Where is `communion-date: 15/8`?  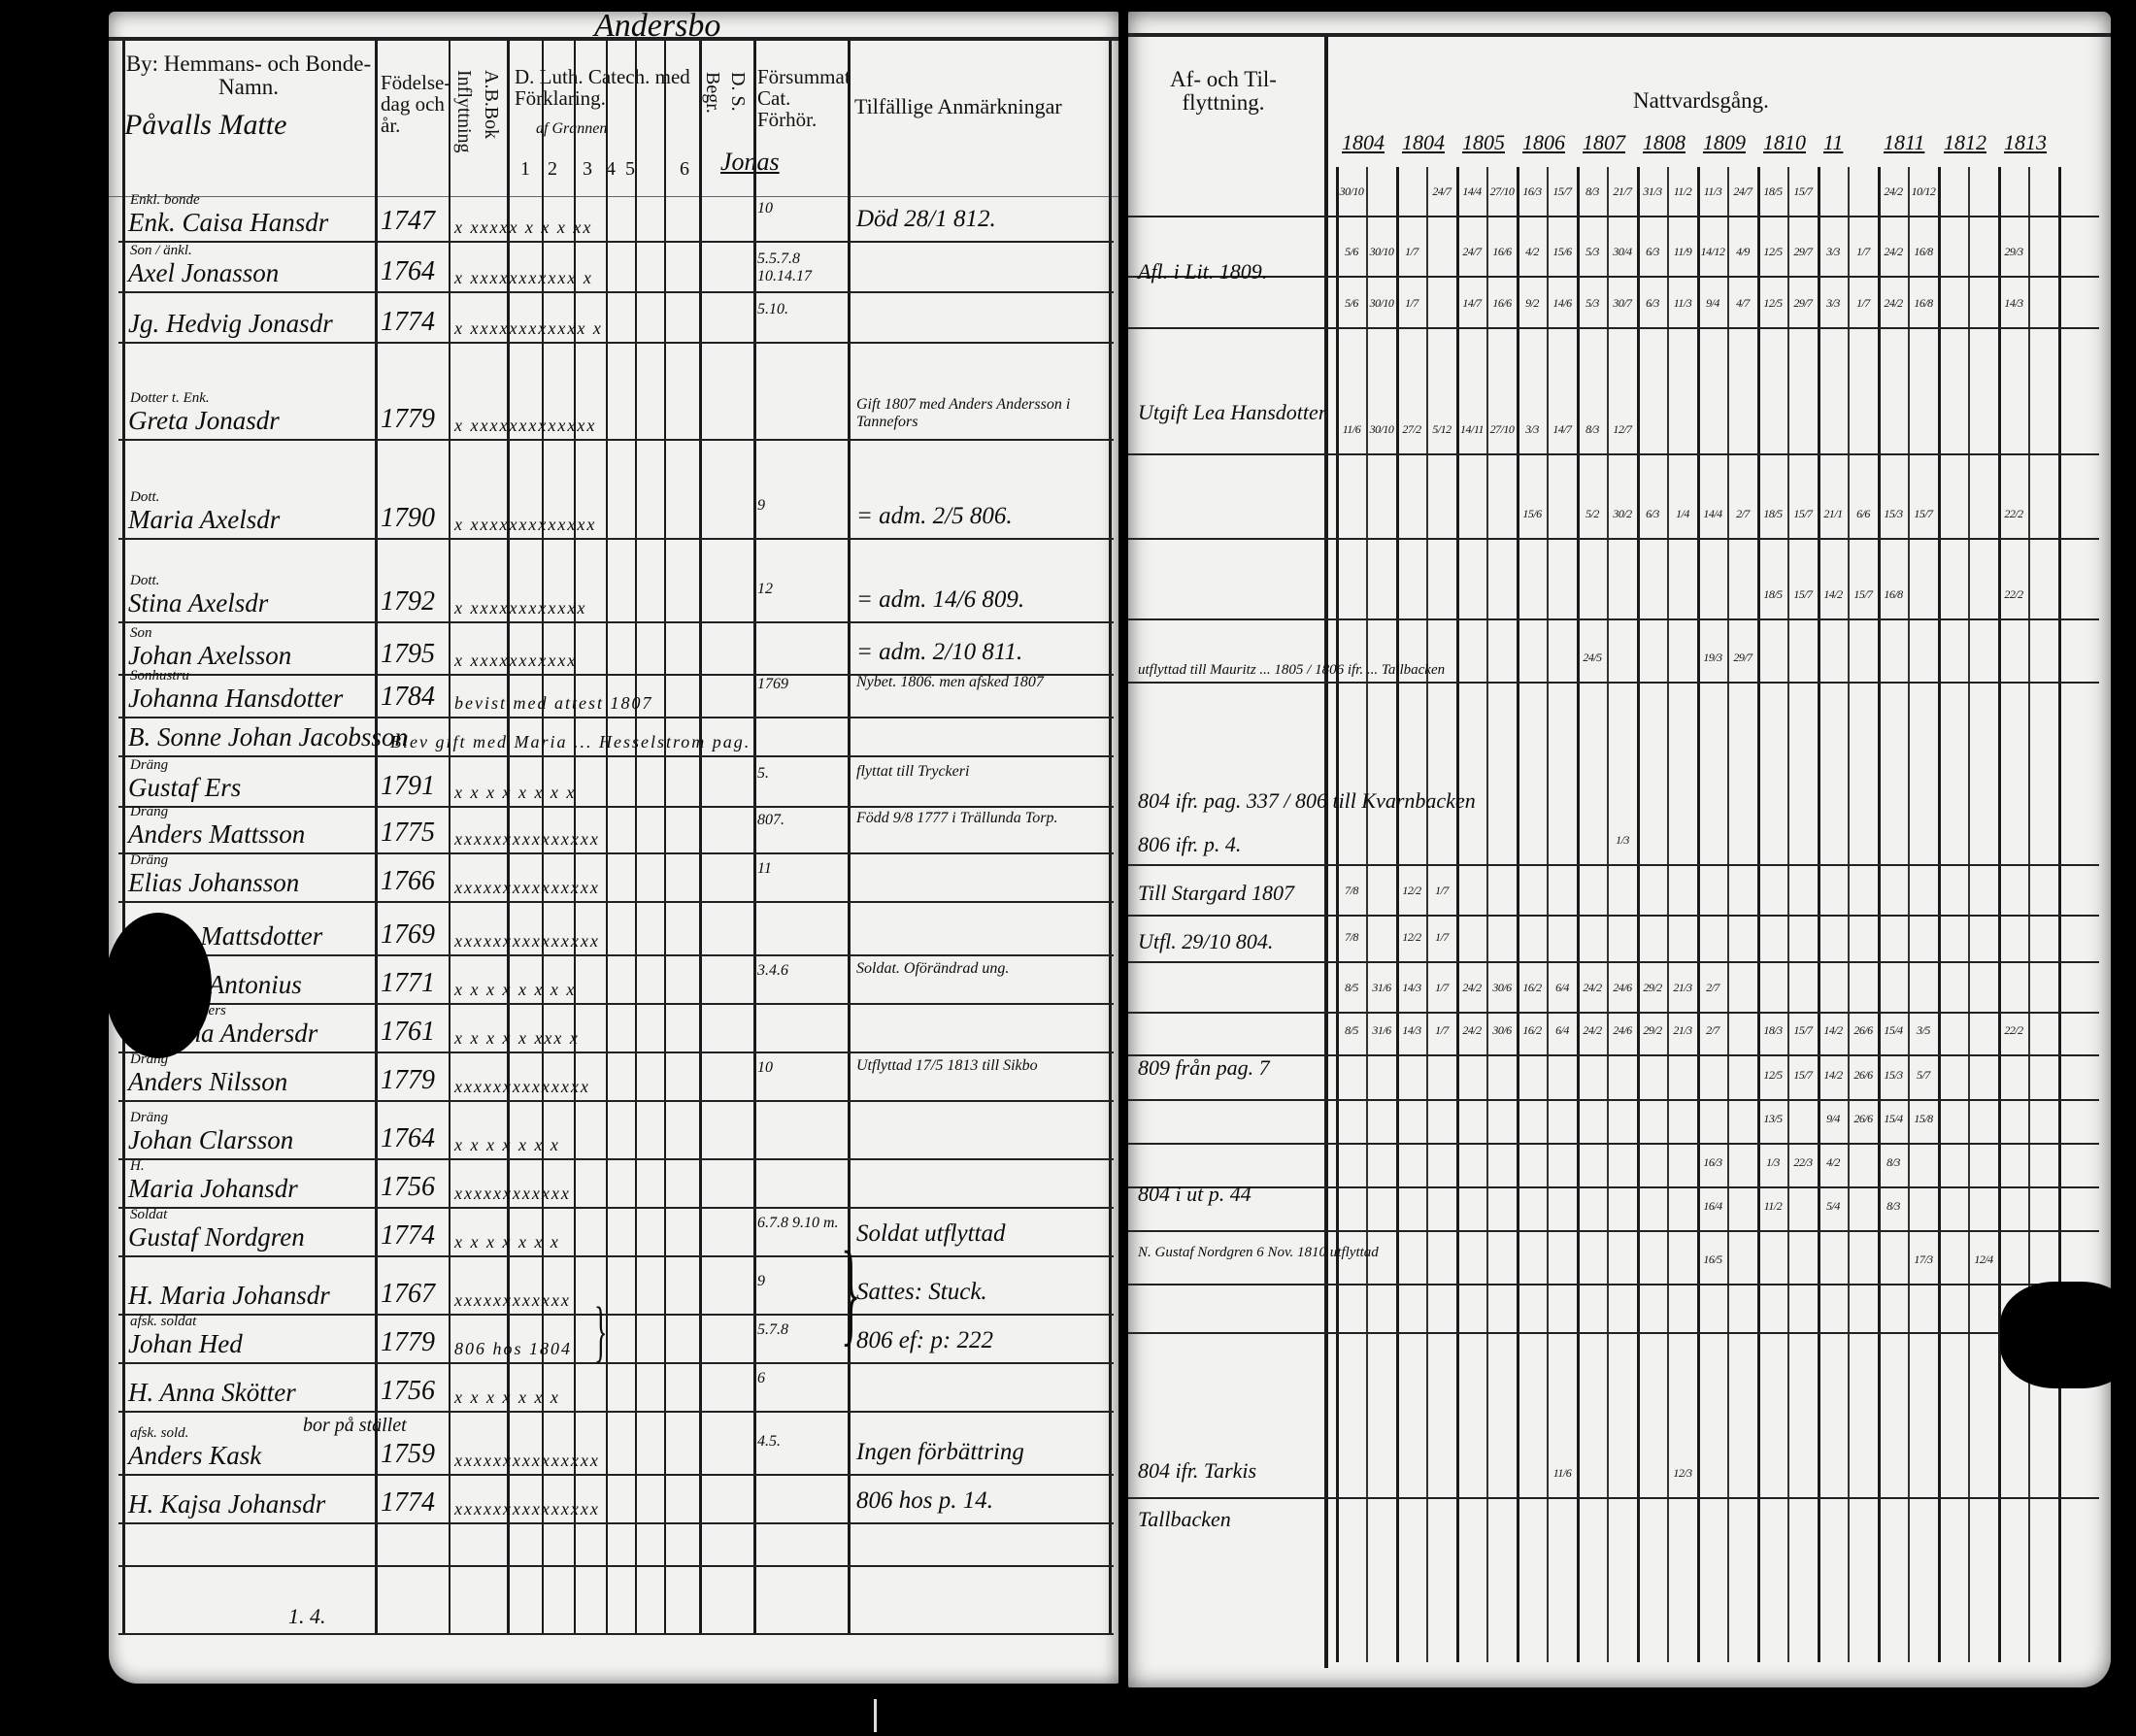 communion-date: 15/8 is located at coordinates (1924, 1118).